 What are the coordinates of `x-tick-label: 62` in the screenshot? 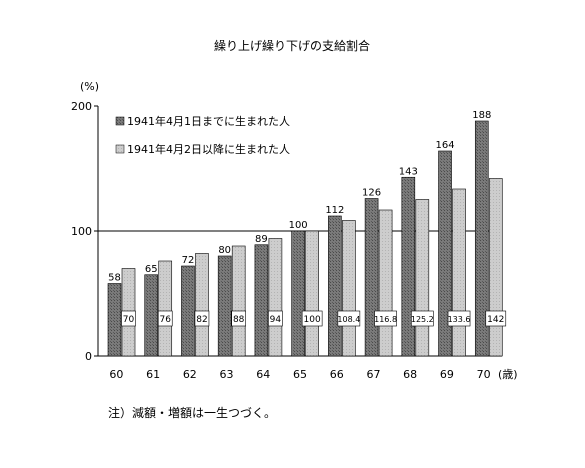 It's located at (190, 374).